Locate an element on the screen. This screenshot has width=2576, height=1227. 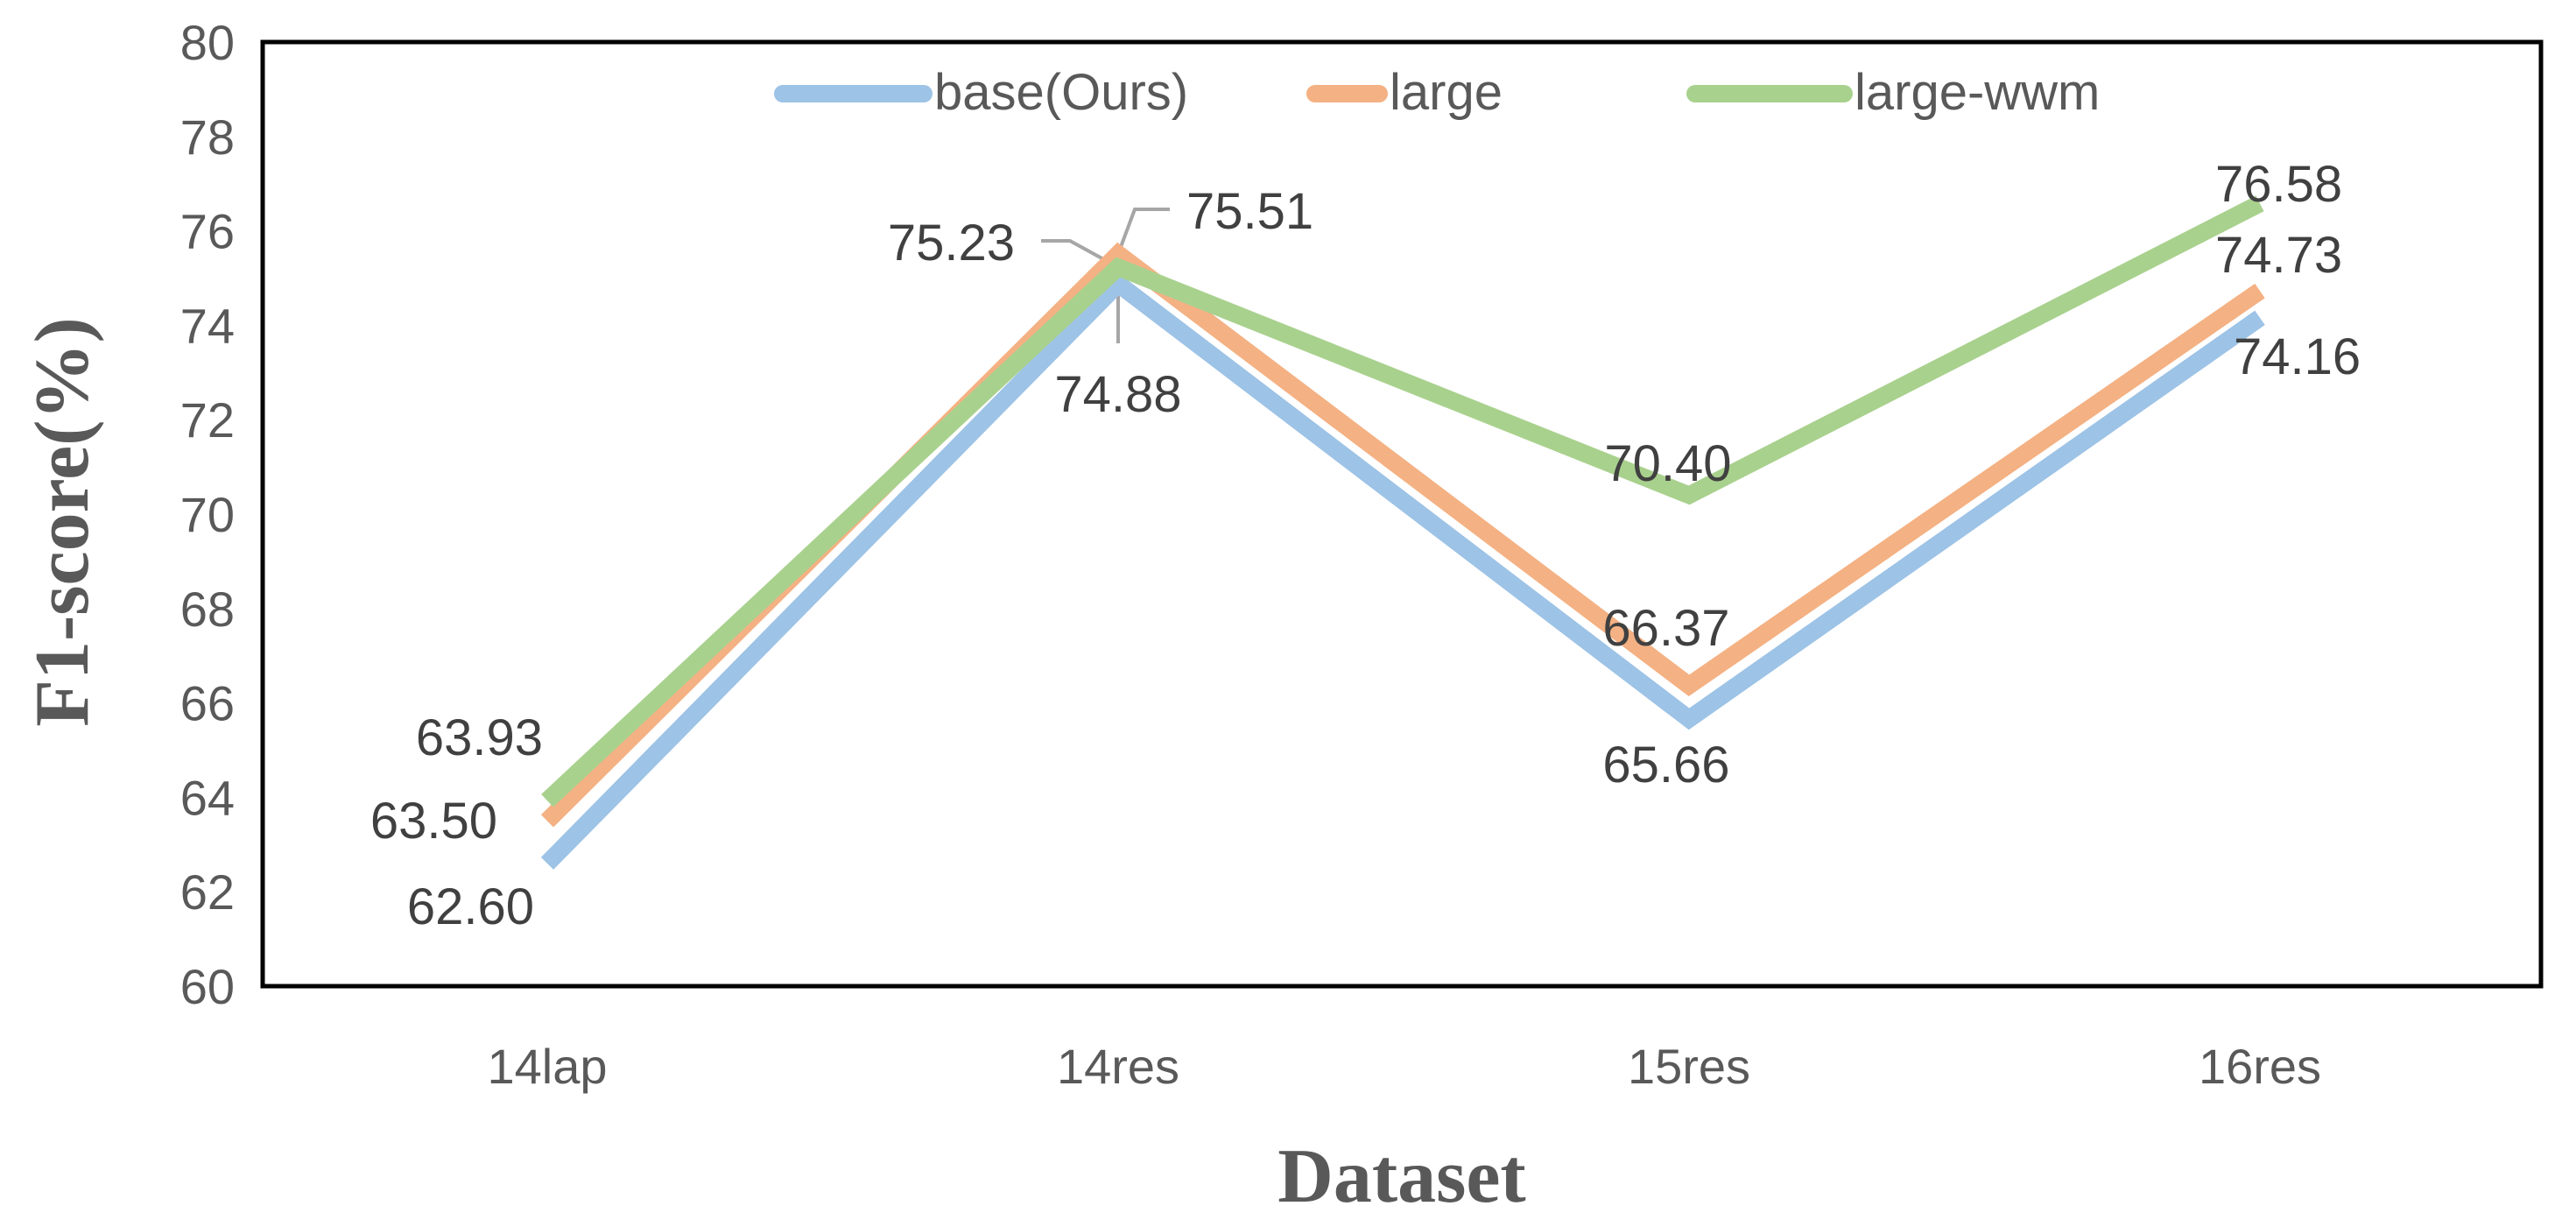
y-tick-label: 66 is located at coordinates (207, 704).